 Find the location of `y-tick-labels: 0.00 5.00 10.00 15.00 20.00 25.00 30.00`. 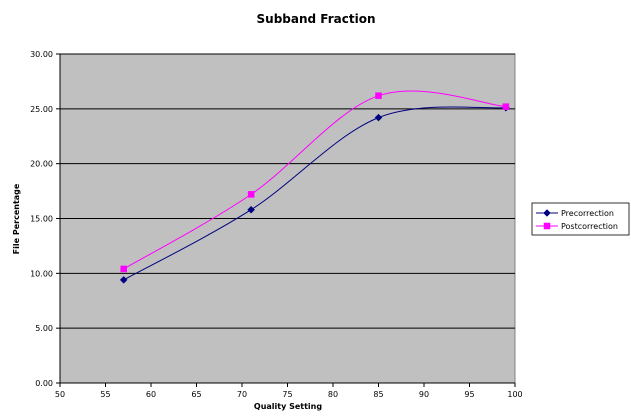

y-tick-labels: 0.00 5.00 10.00 15.00 20.00 25.00 30.00 is located at coordinates (41, 219).